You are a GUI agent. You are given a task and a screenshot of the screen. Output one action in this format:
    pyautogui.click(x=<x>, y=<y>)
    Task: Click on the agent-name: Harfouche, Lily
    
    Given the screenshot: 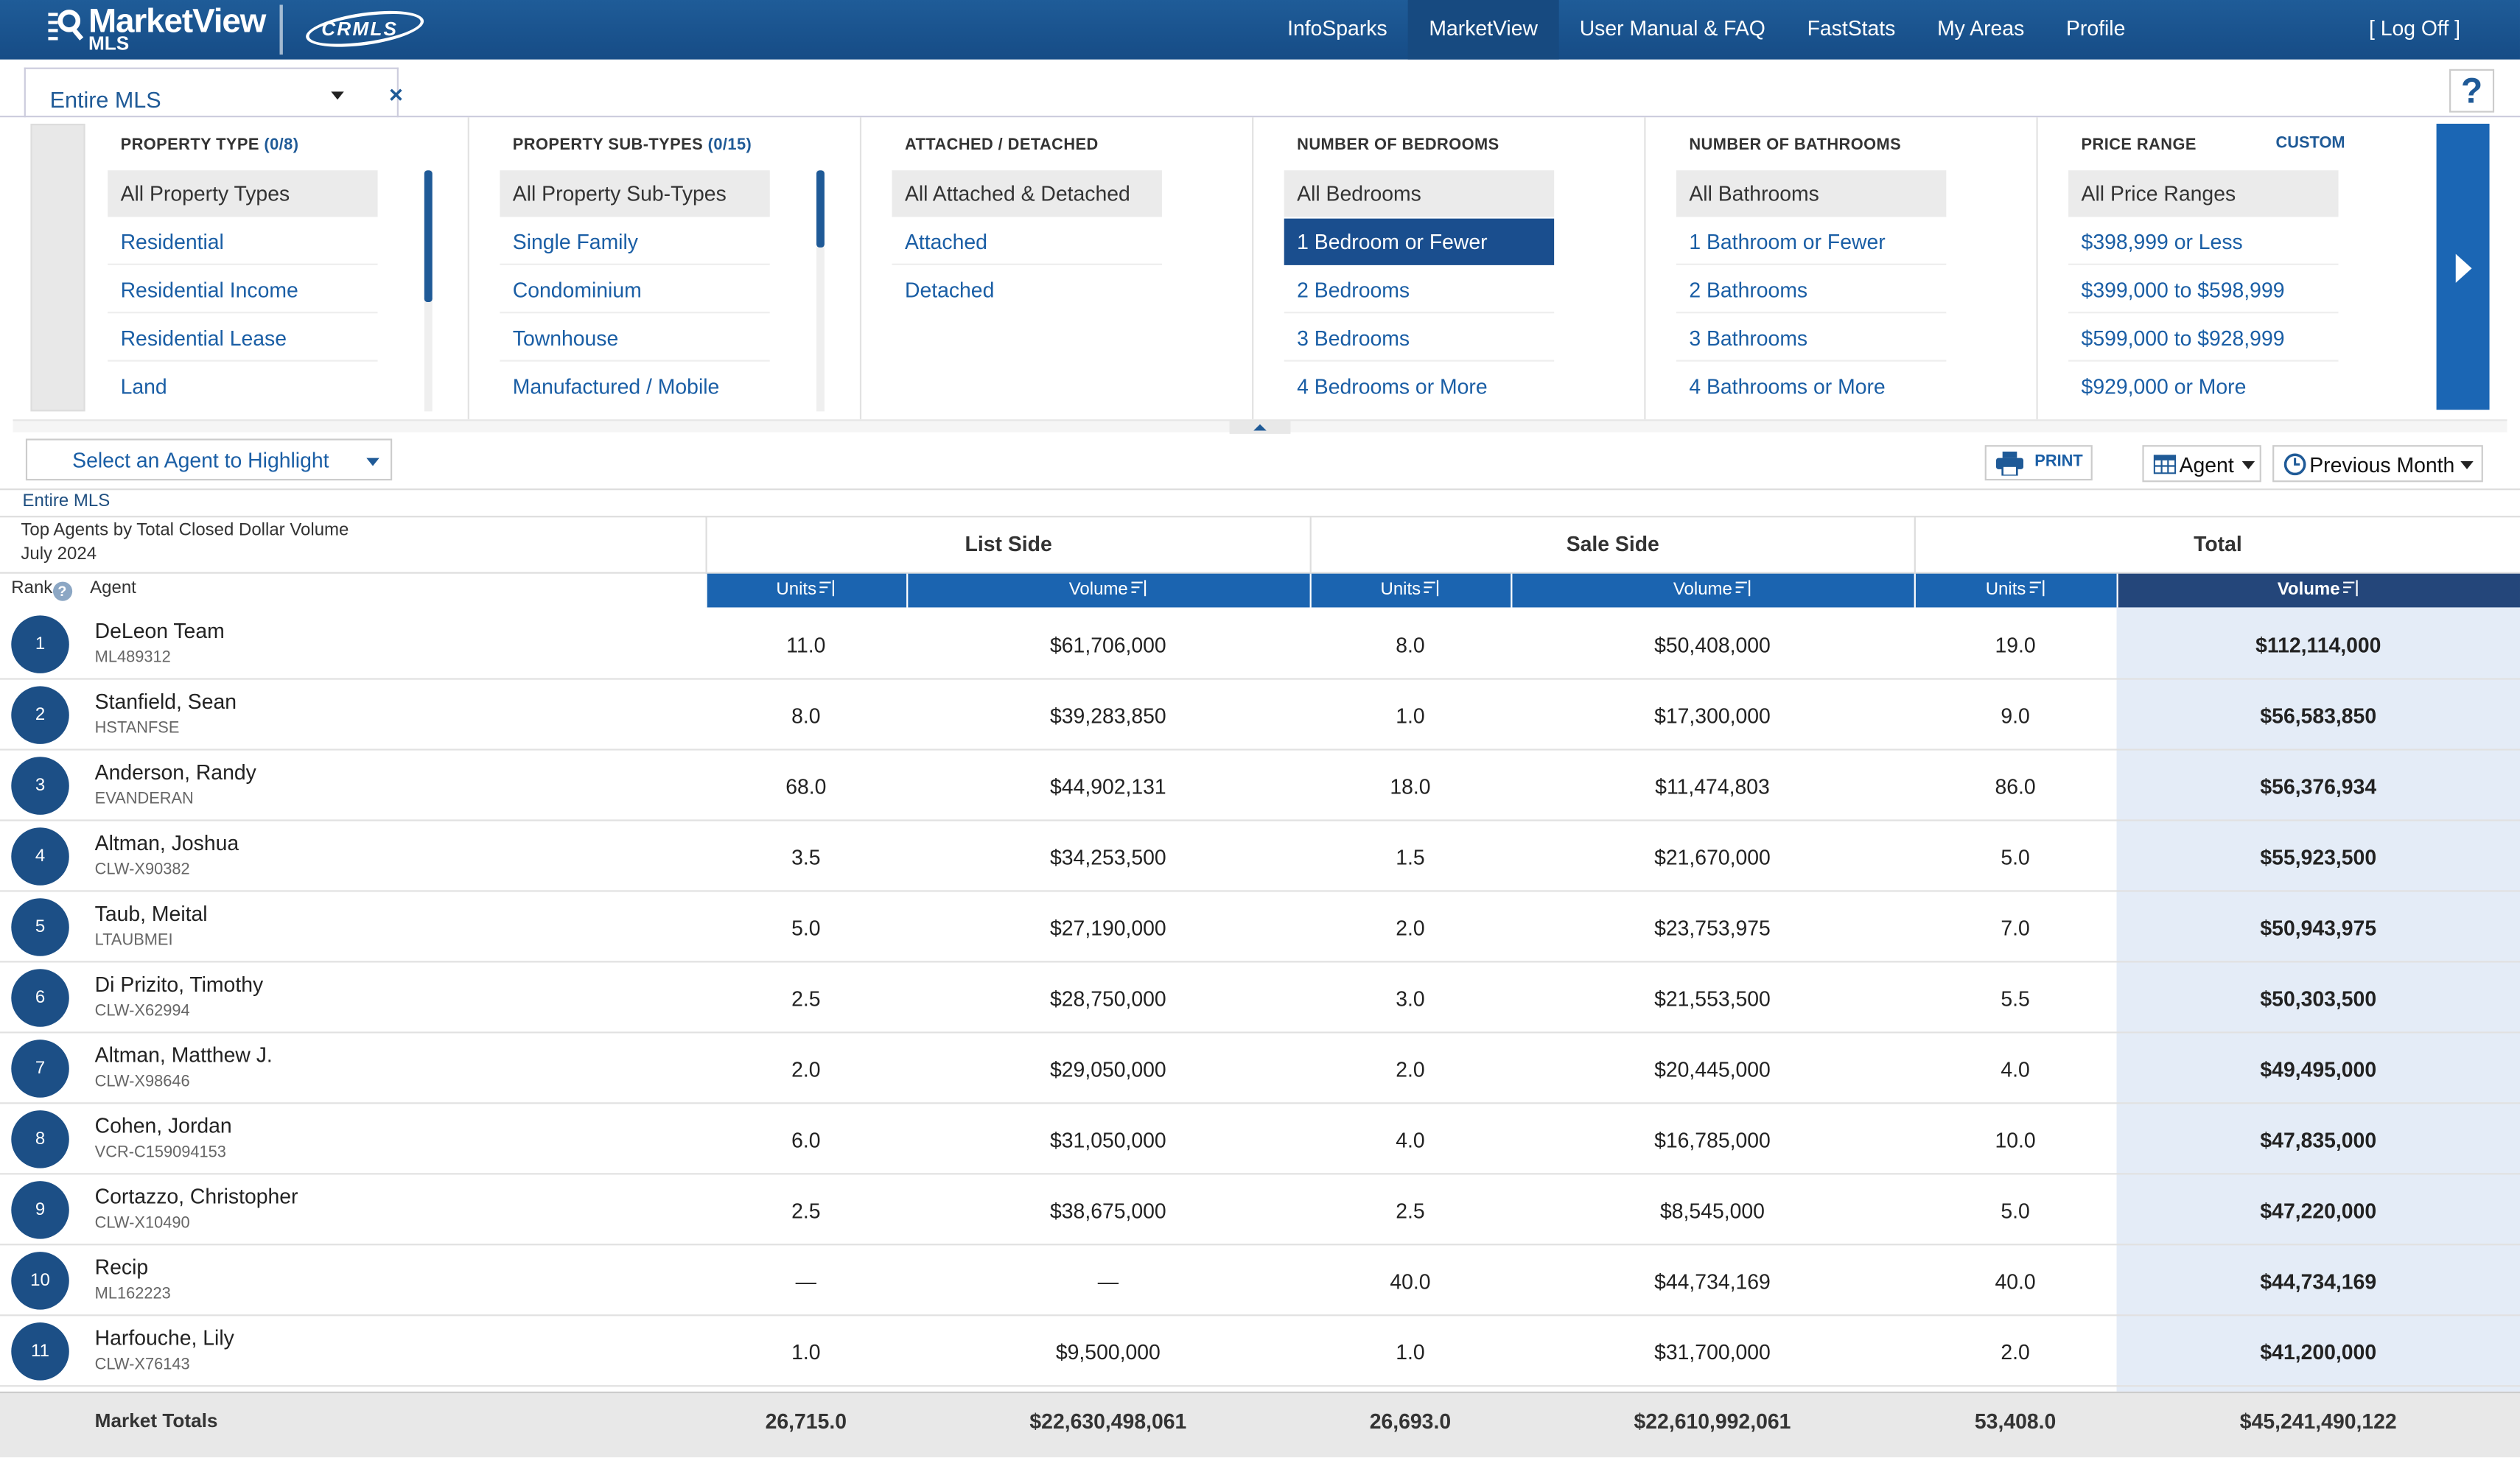 What is the action you would take?
    pyautogui.click(x=164, y=1337)
    